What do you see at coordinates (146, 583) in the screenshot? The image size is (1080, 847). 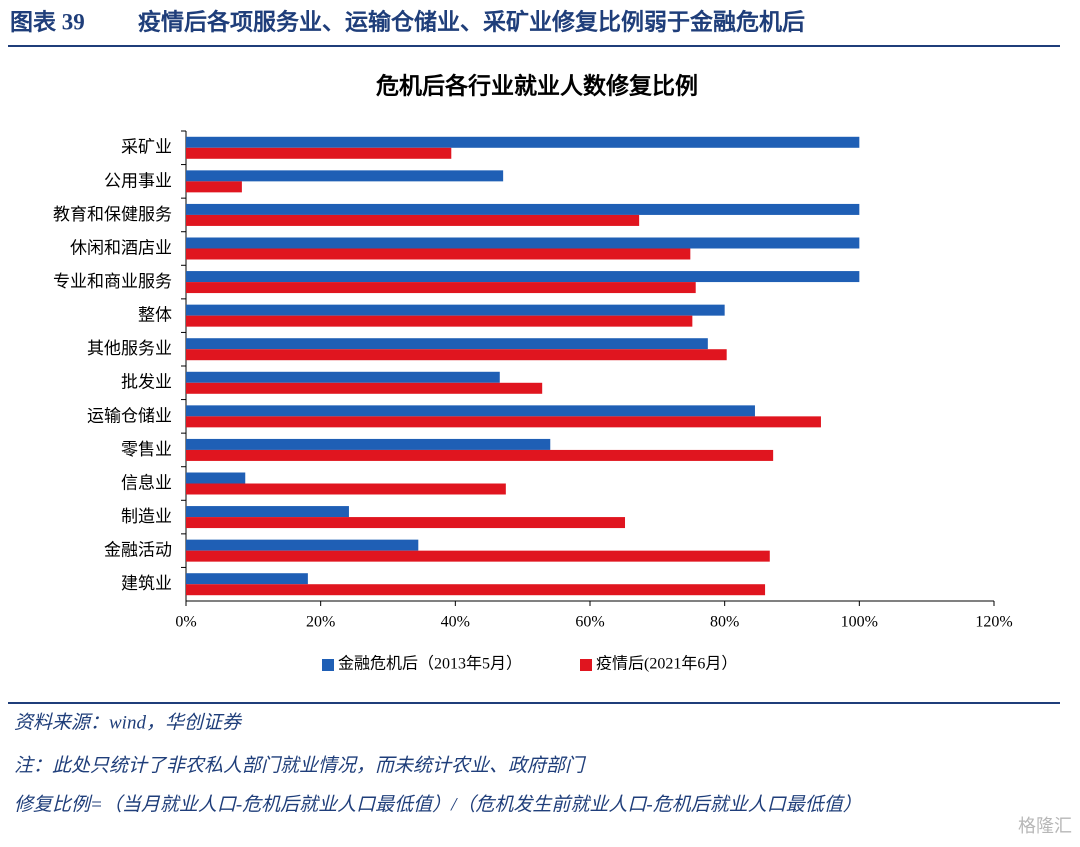 I see `y-tick-label: 建筑业` at bounding box center [146, 583].